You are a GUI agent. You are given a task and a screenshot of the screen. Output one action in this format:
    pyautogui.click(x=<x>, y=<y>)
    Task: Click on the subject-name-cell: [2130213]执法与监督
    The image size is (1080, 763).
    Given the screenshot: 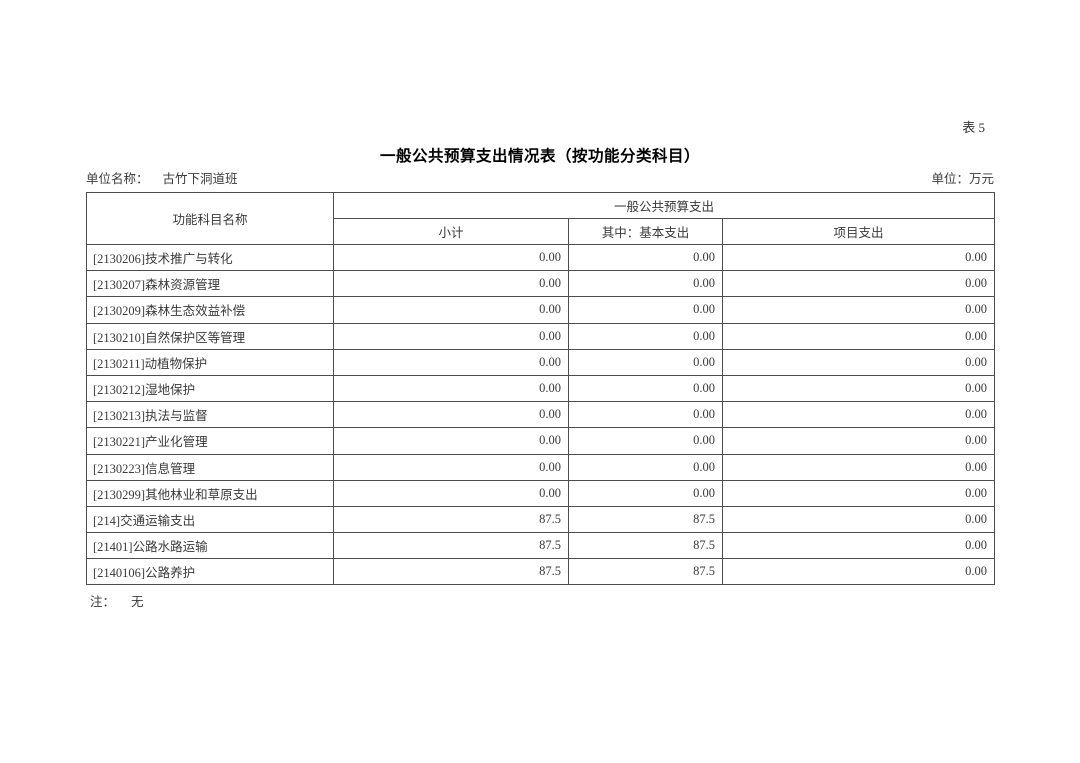 What is the action you would take?
    pyautogui.click(x=210, y=415)
    